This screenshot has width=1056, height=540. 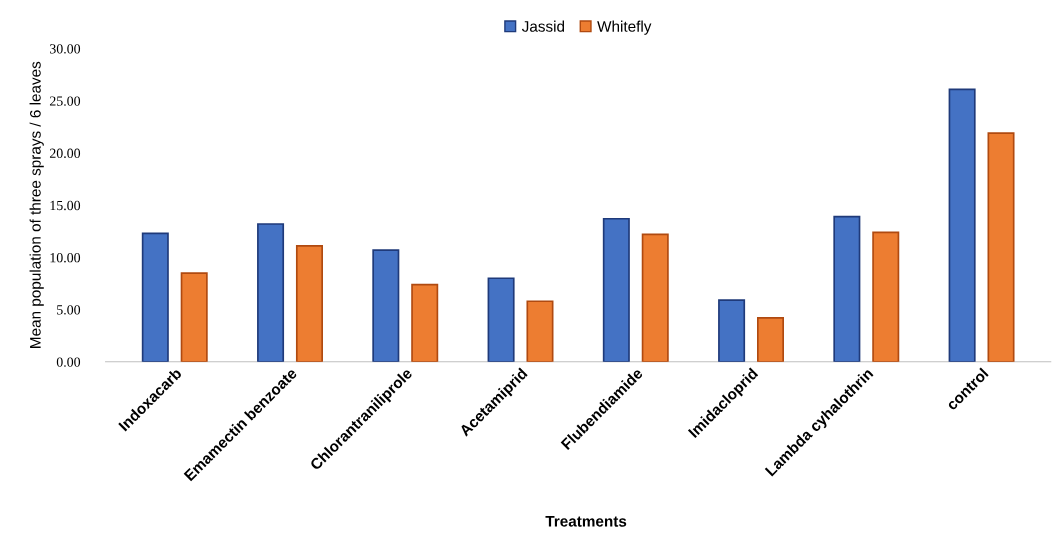 I want to click on legend-label: Jassid, so click(x=543, y=26).